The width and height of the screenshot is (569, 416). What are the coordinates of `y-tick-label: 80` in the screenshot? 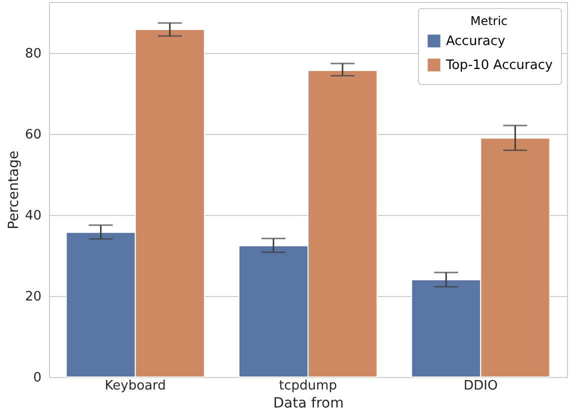 It's located at (33, 54).